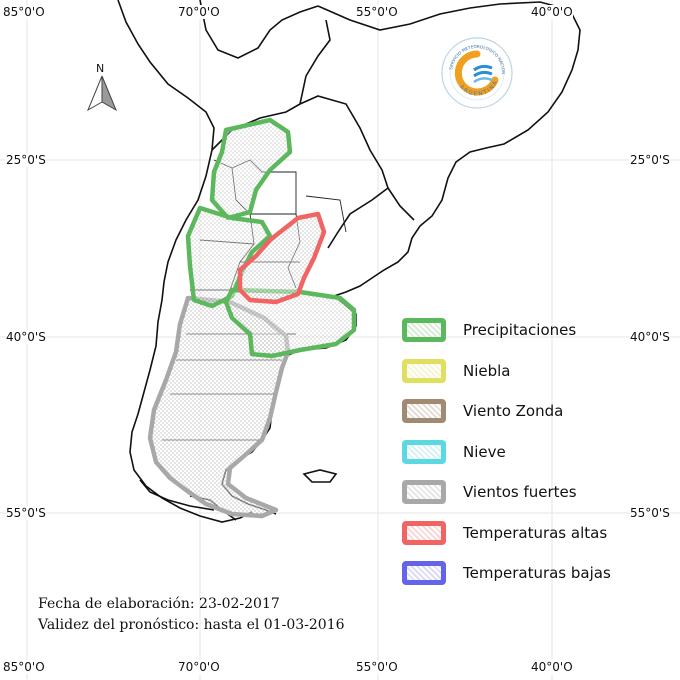  I want to click on zone-precipitaciones-norte, so click(251, 169).